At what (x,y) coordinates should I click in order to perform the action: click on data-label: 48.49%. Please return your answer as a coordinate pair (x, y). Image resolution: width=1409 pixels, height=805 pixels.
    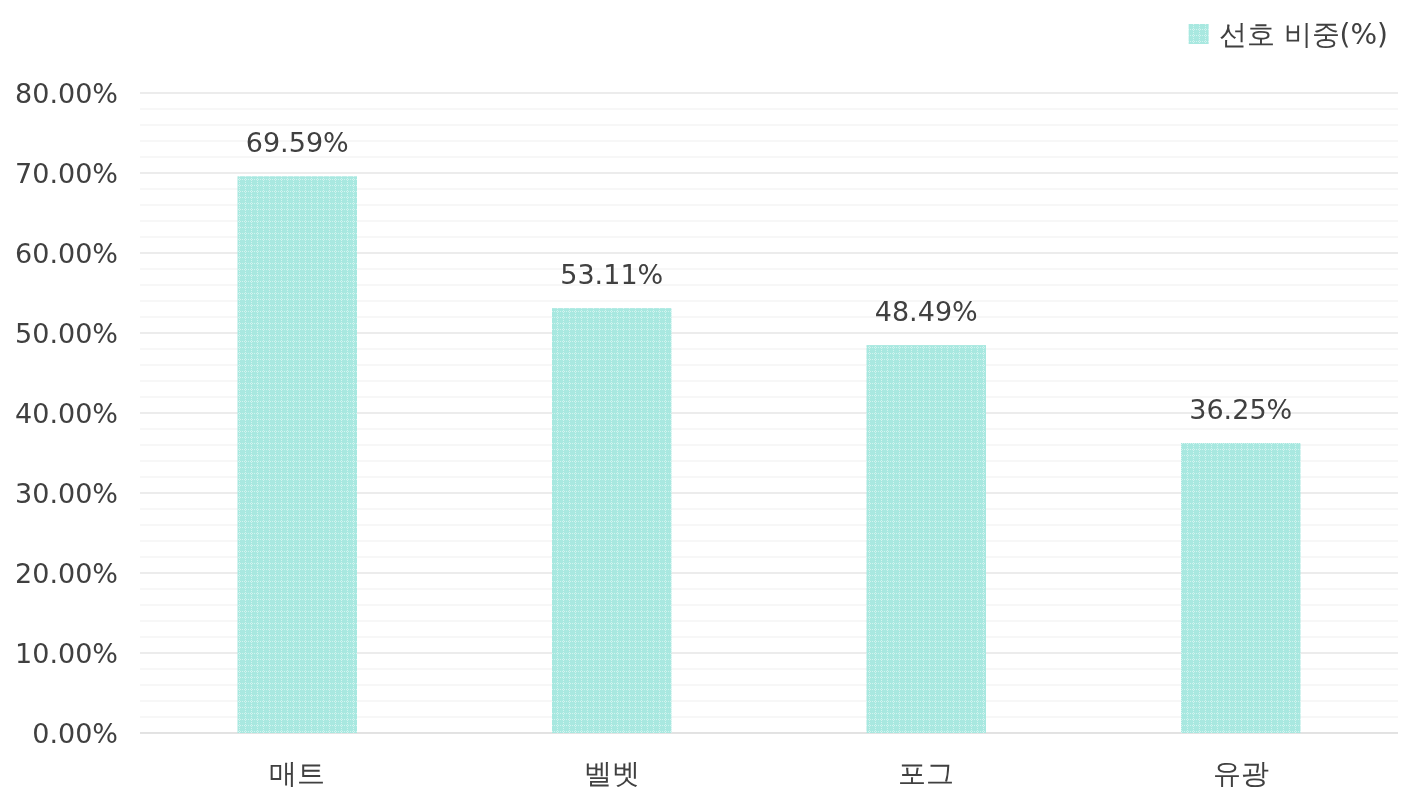
    Looking at the image, I should click on (926, 312).